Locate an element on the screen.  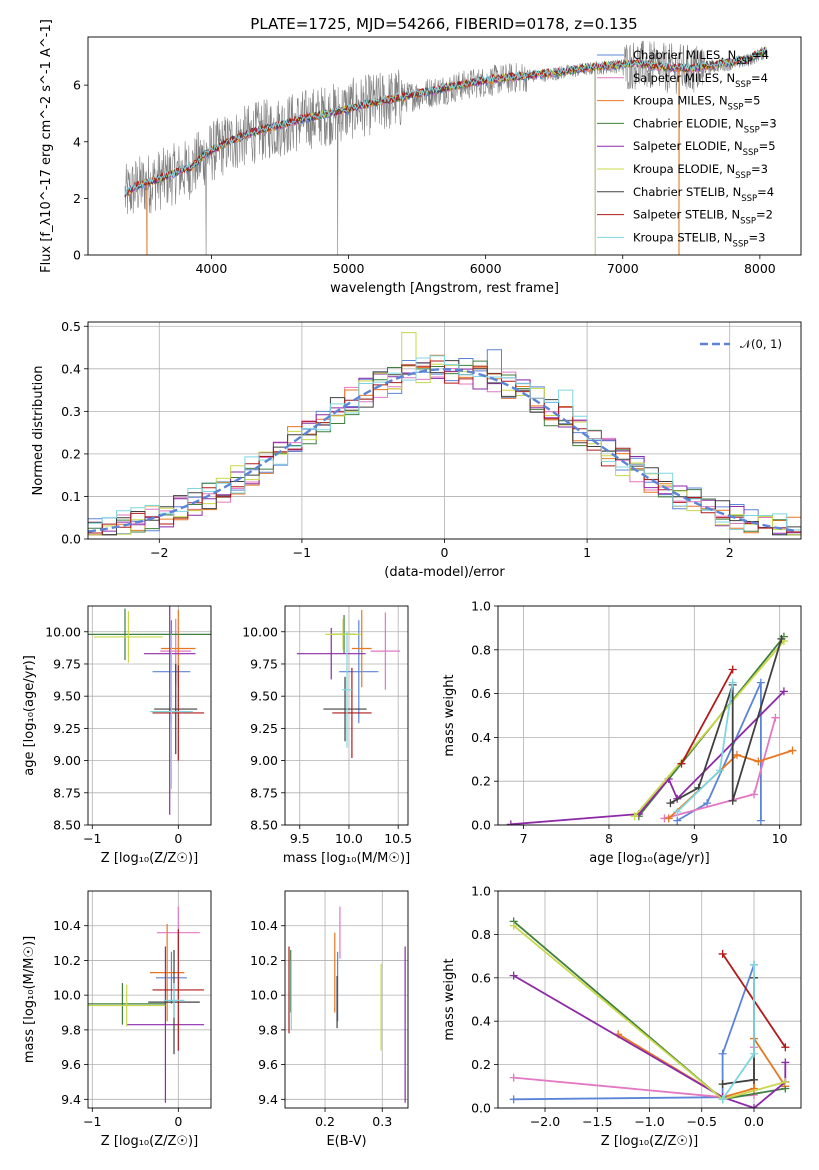
mass_vs_Z-ytick-label: 9.4 is located at coordinates (71, 1099).